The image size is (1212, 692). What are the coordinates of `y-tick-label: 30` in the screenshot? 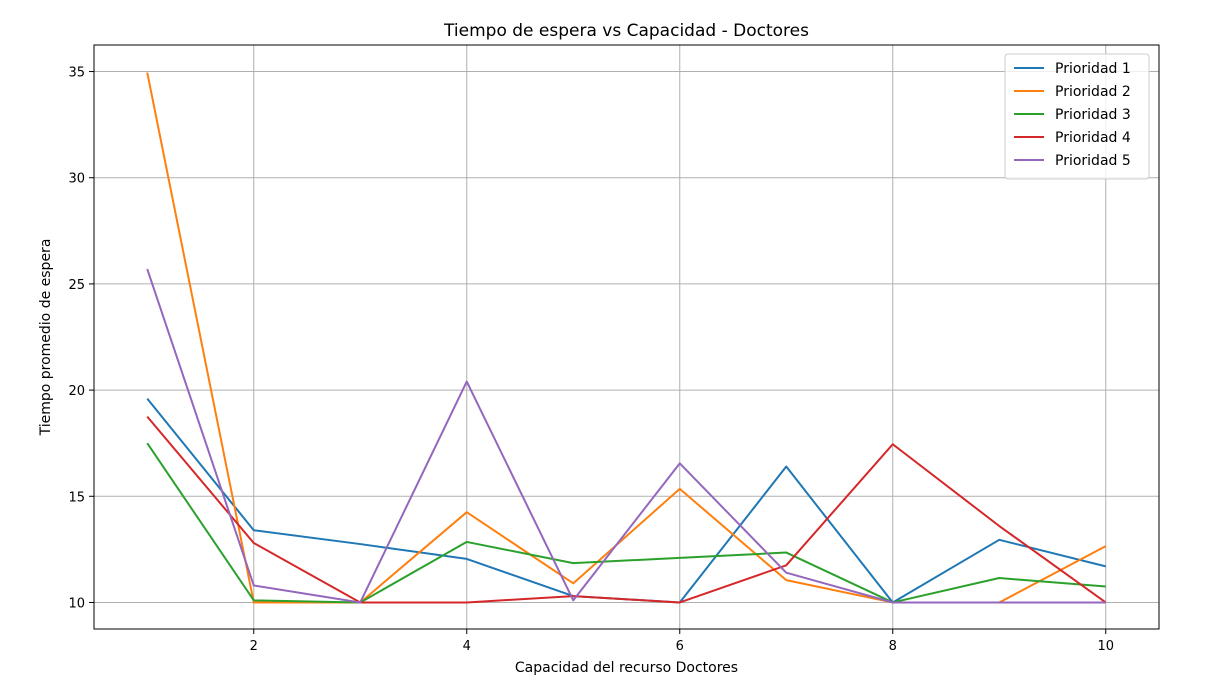 It's located at (76, 179).